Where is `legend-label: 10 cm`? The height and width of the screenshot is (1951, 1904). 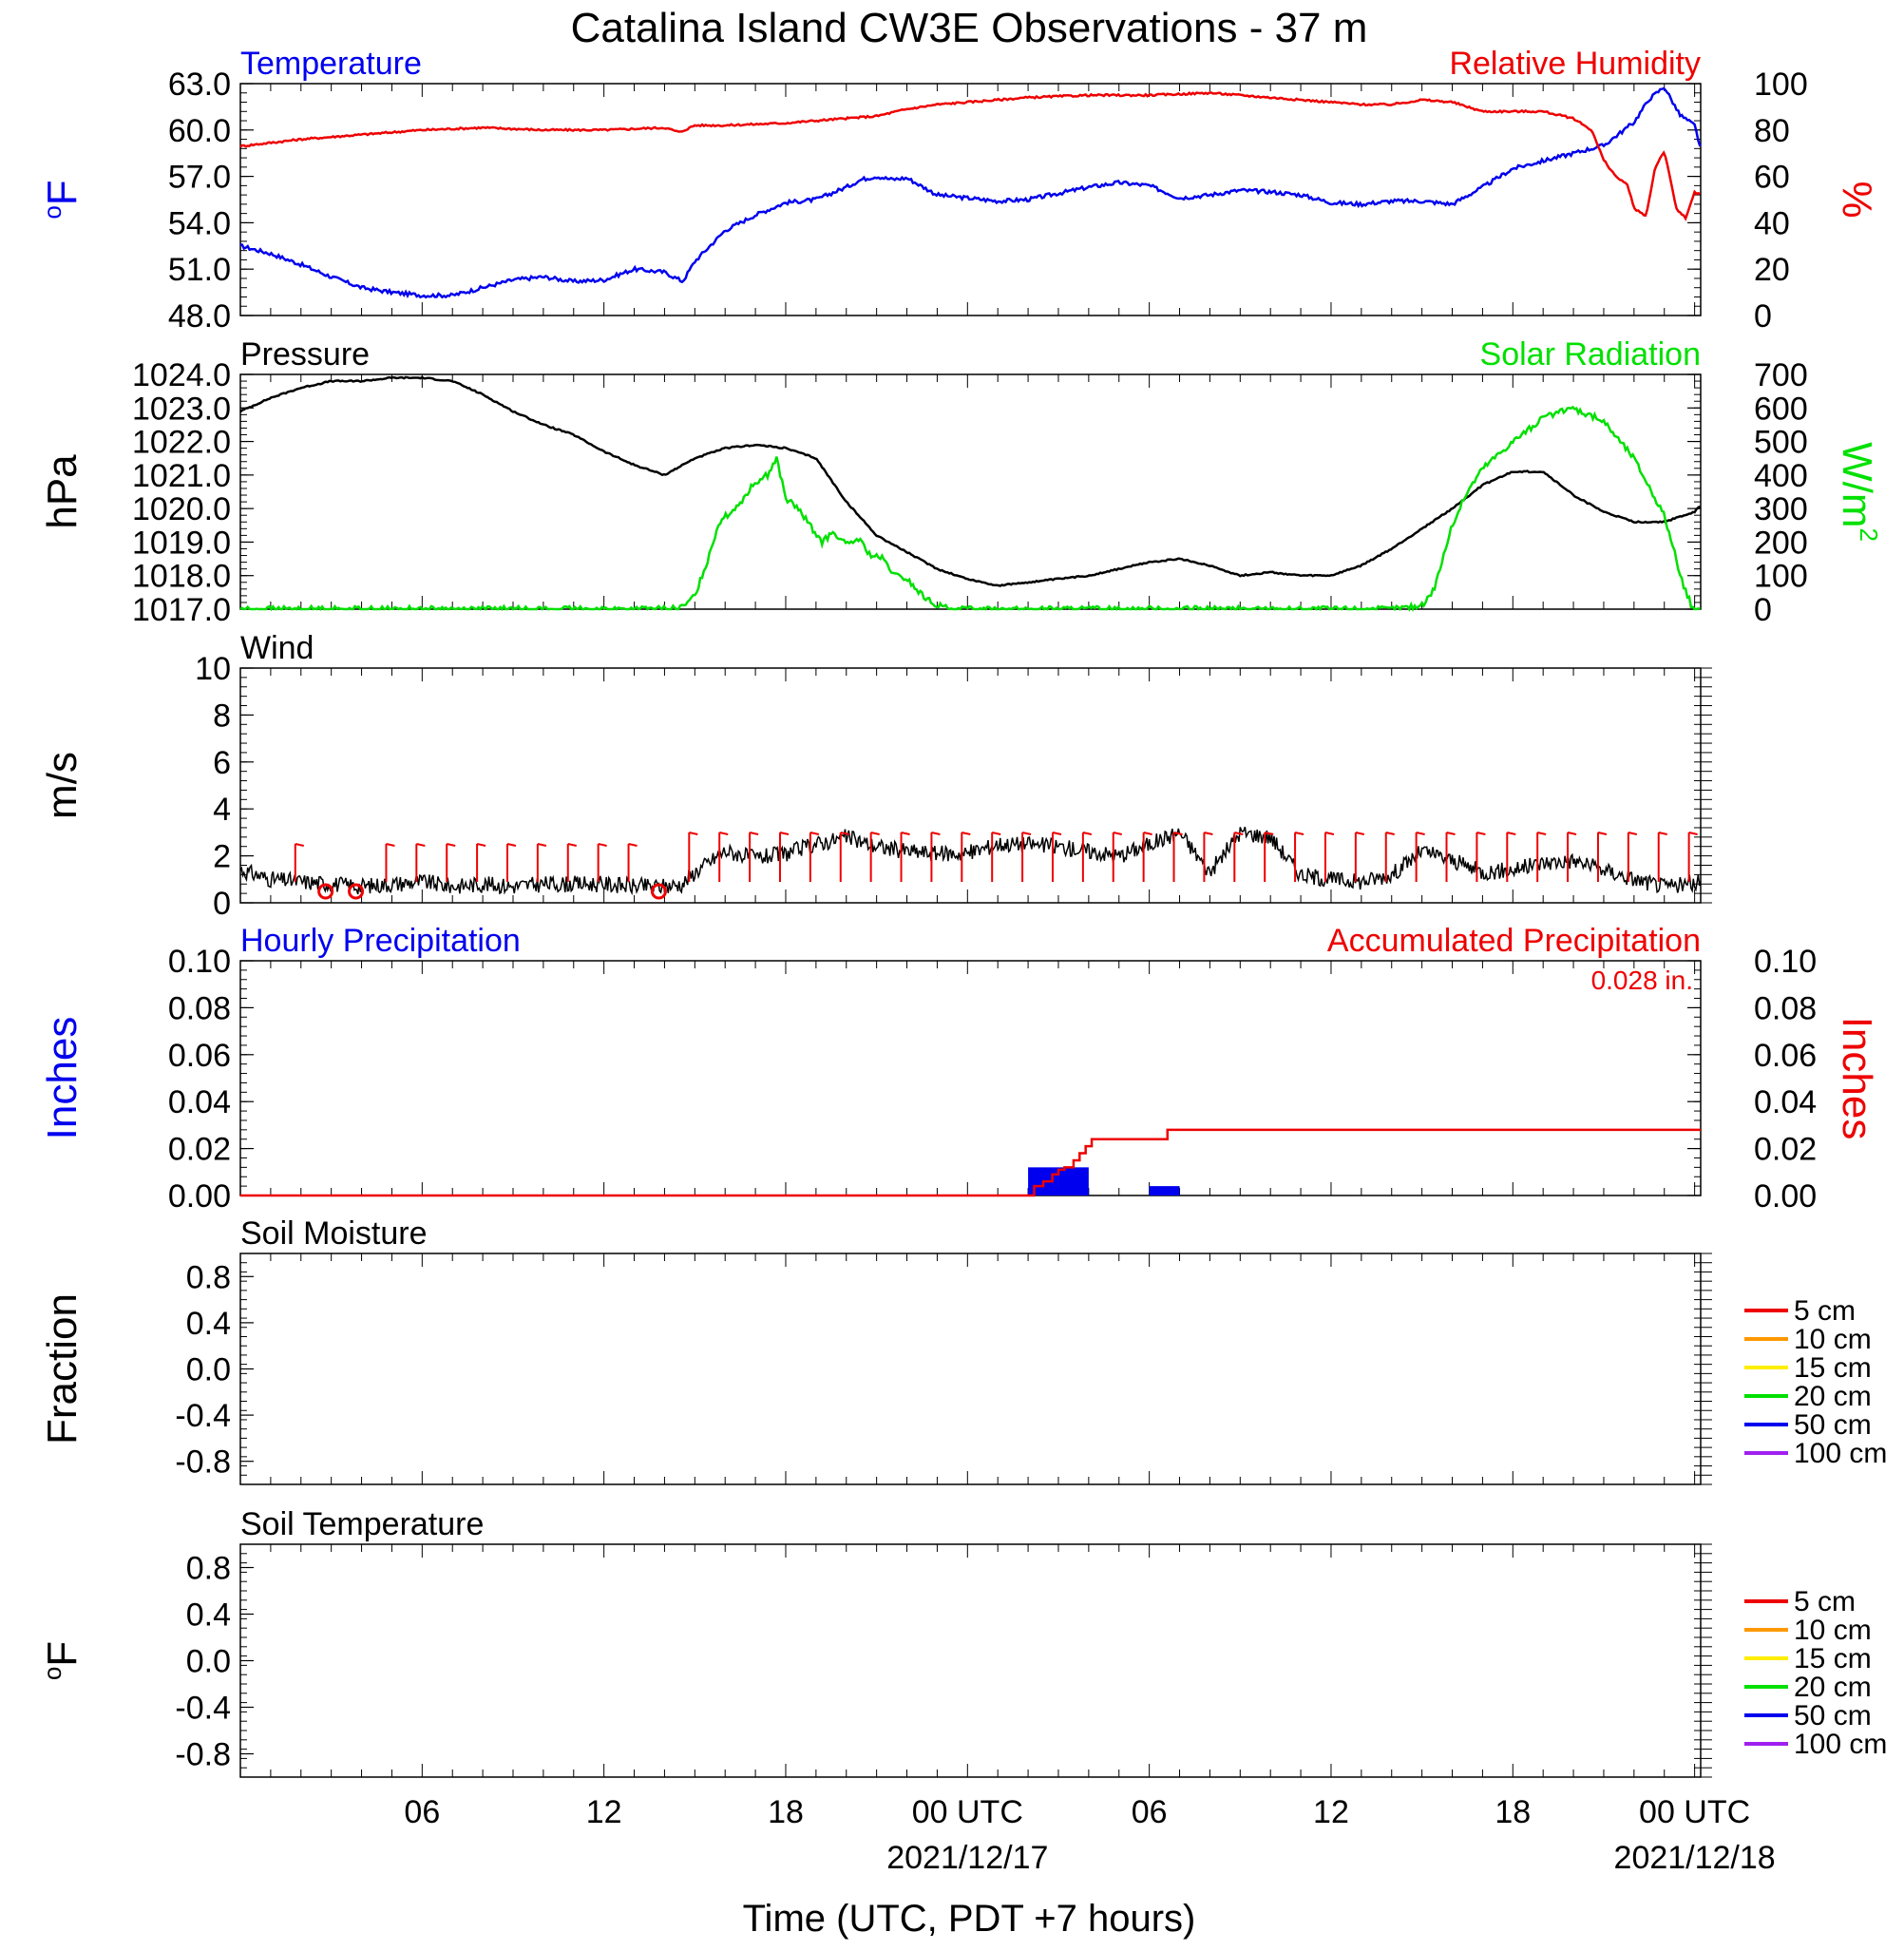
legend-label: 10 cm is located at coordinates (1833, 1631).